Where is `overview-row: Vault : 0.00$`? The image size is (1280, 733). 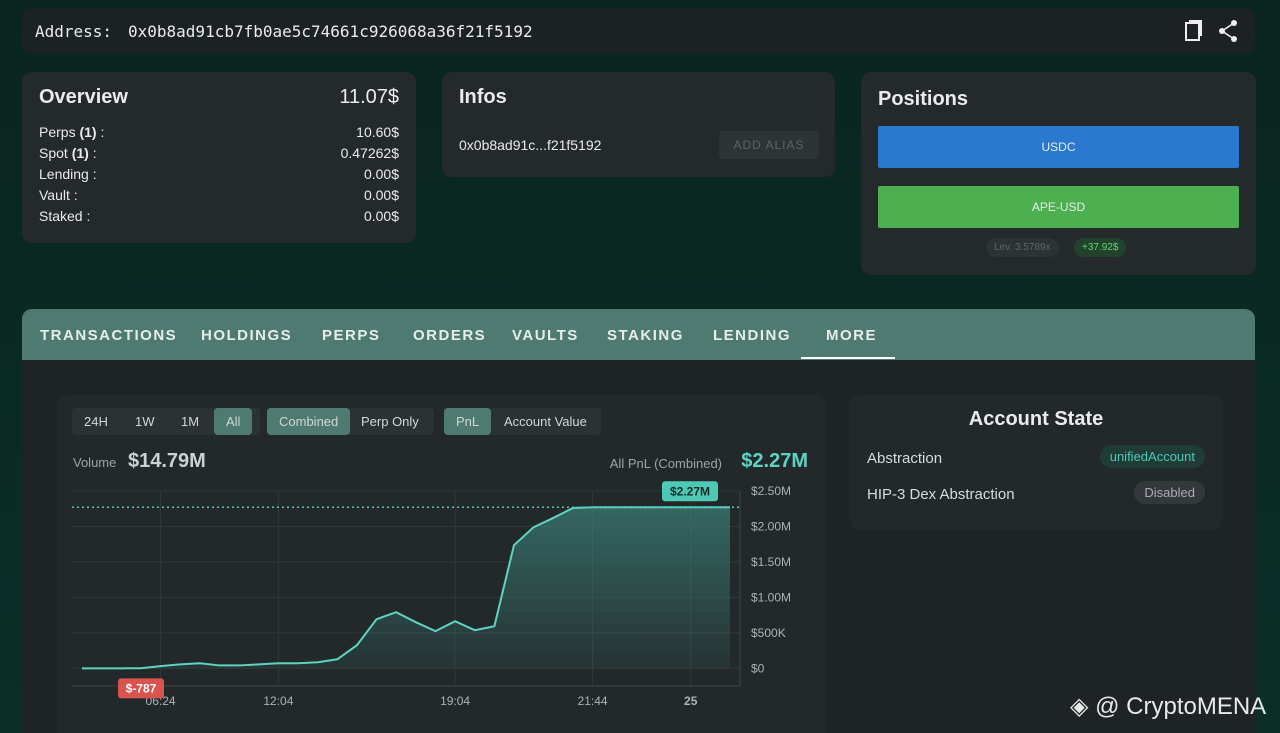 overview-row: Vault : 0.00$ is located at coordinates (219, 197).